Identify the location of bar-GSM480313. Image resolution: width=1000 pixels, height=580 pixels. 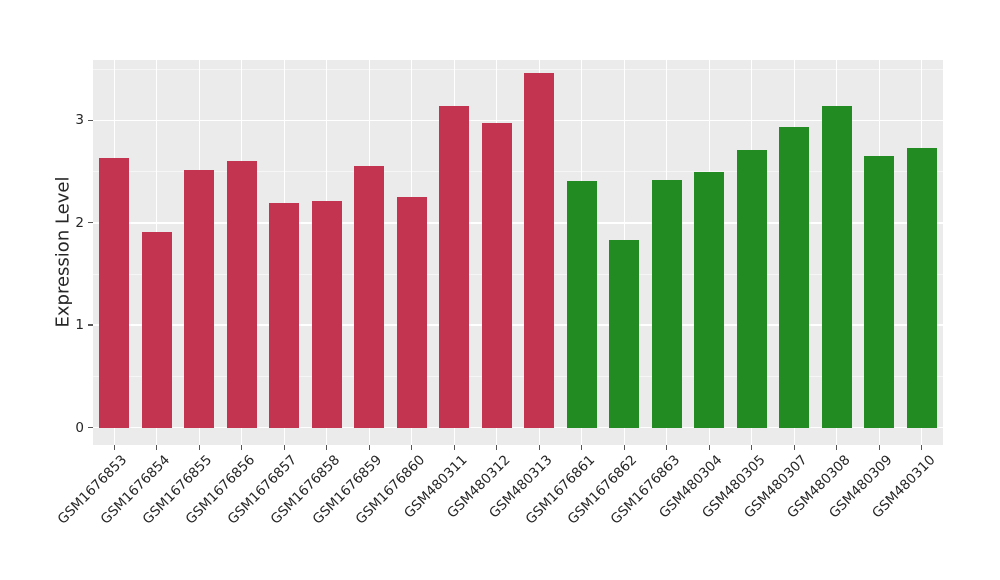
(539, 250).